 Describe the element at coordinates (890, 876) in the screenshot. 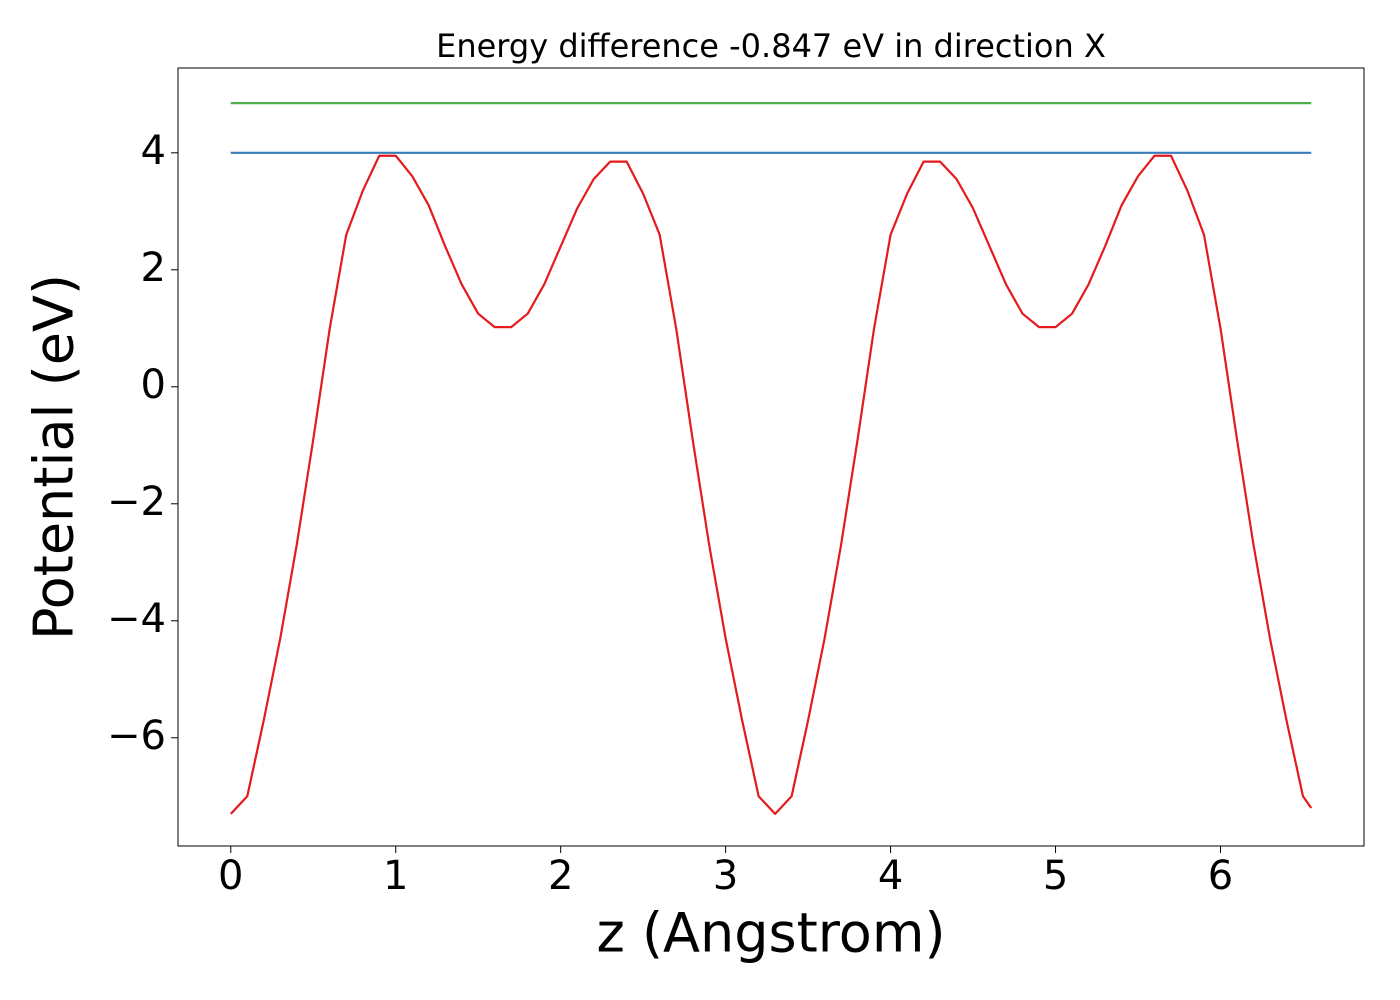

I see `x-tick-label: 4` at that location.